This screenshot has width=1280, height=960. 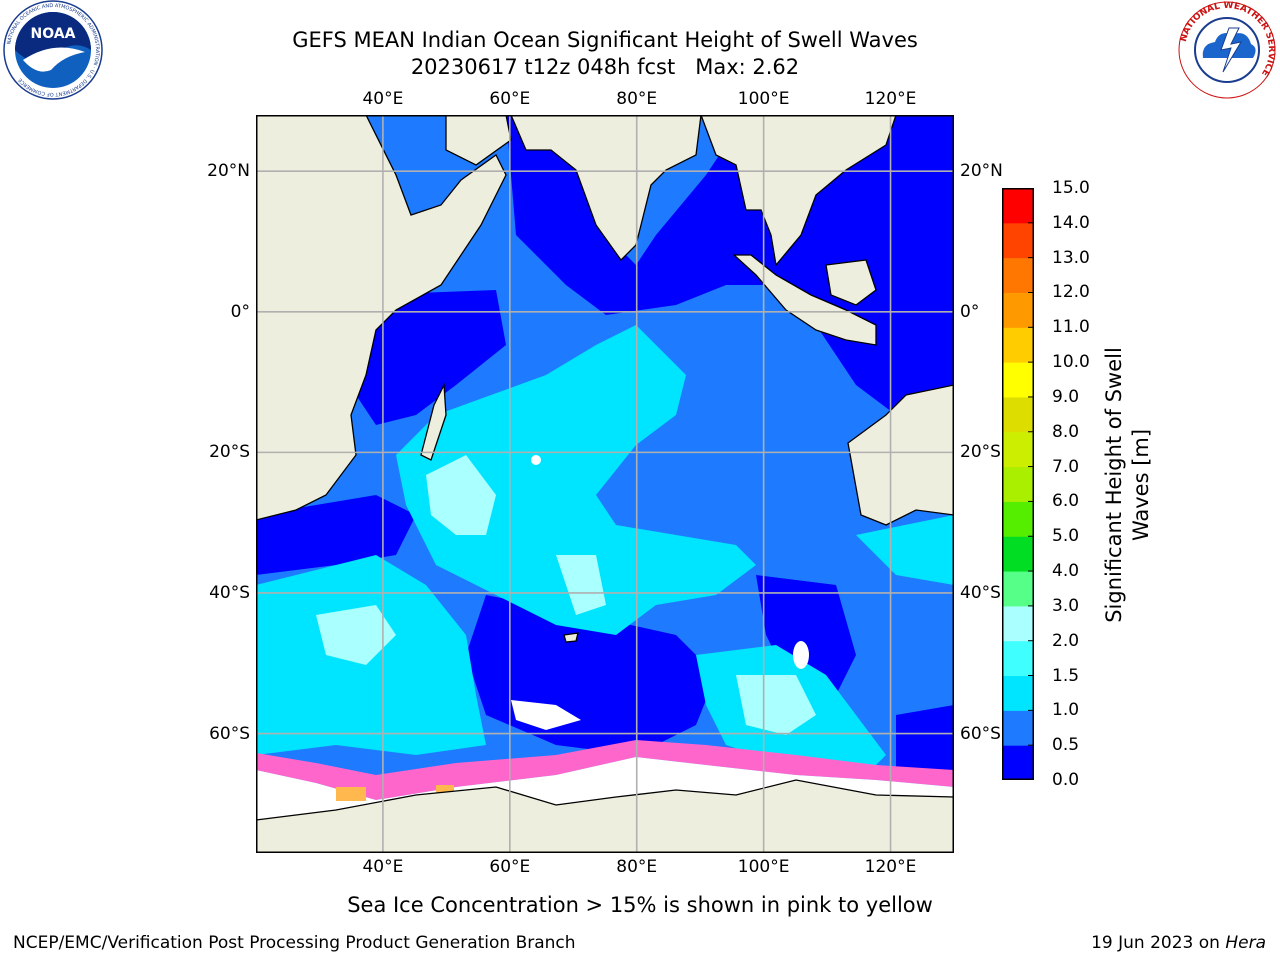 I want to click on lon-tick-top: 100°E, so click(x=763, y=99).